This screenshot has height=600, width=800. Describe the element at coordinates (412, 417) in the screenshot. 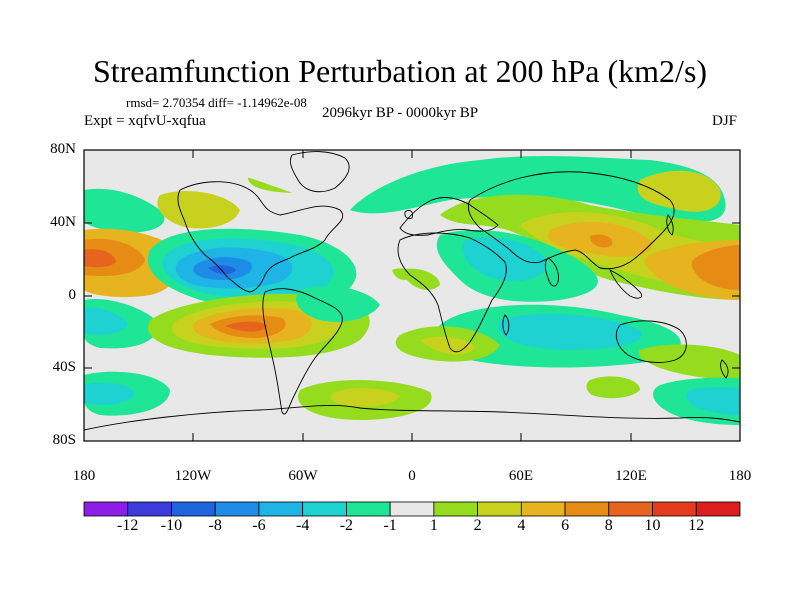

I see `coast-antarctica` at that location.